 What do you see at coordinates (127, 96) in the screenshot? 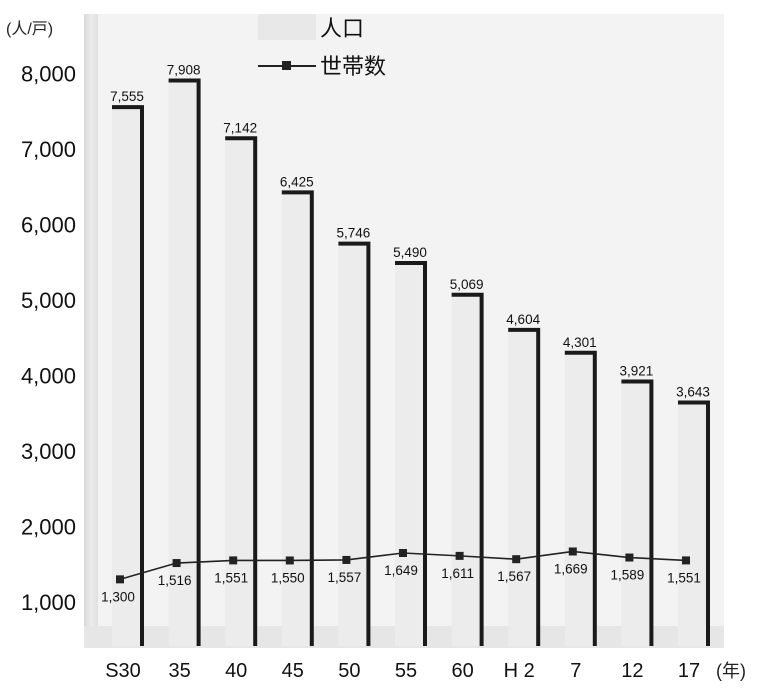
I see `bar-value-label: 7,555` at bounding box center [127, 96].